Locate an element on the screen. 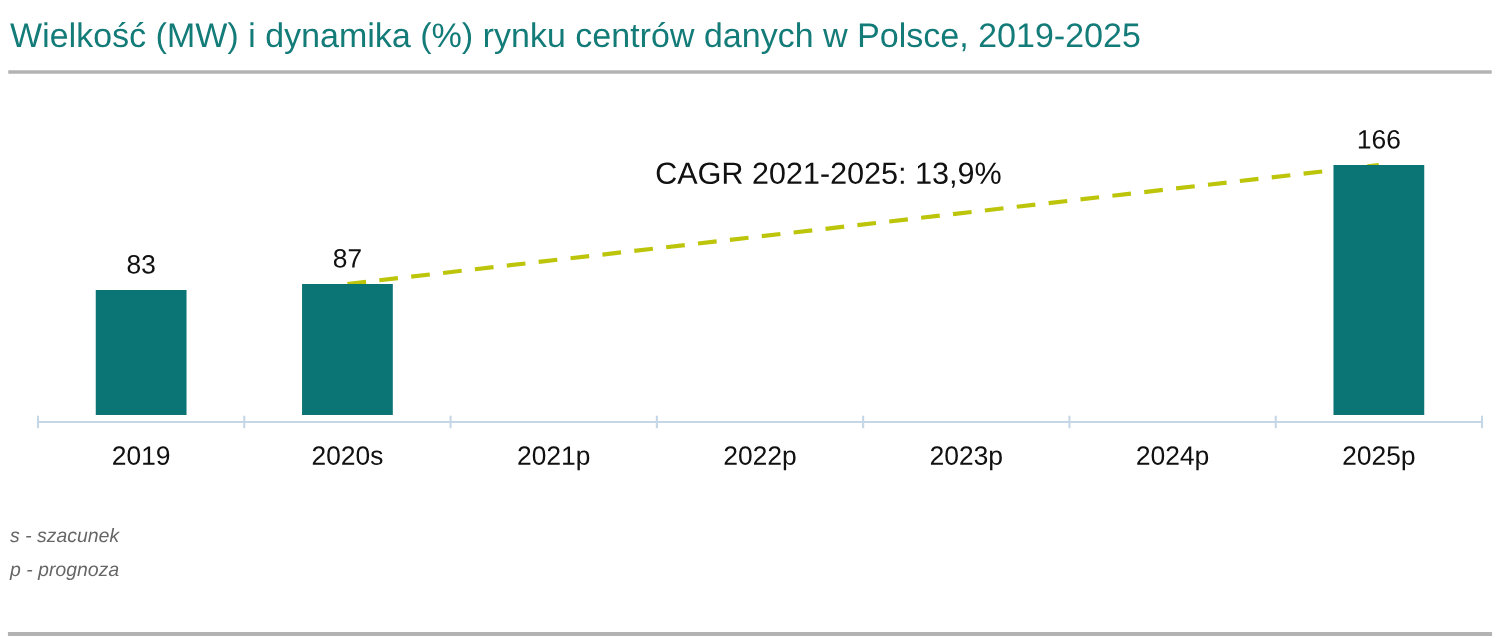 The height and width of the screenshot is (638, 1500). data-label: 166 is located at coordinates (1379, 139).